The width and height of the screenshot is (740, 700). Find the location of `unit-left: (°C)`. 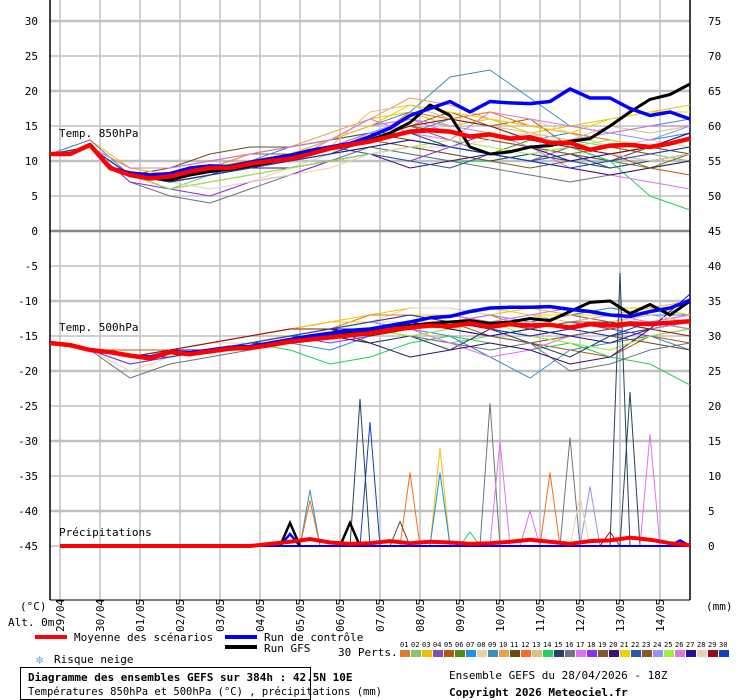

unit-left: (°C) is located at coordinates (33, 606).